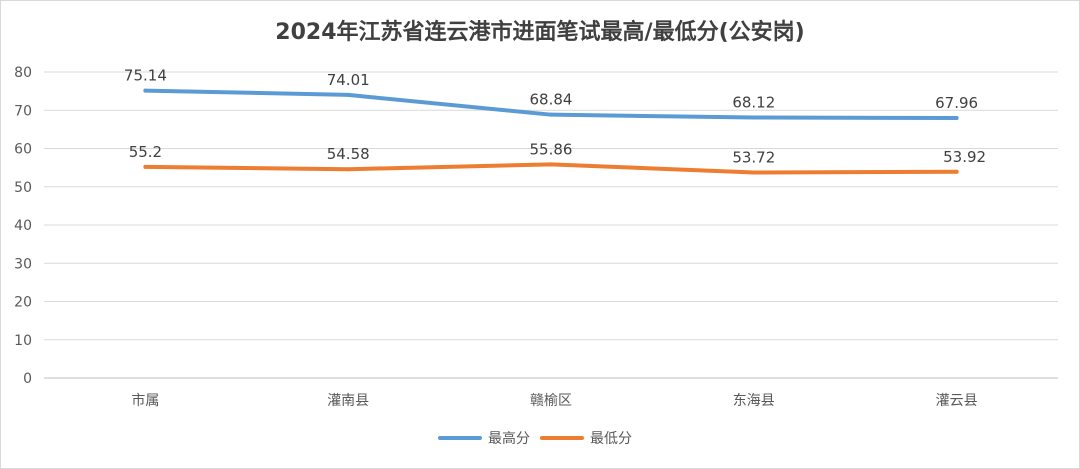 This screenshot has height=469, width=1080. I want to click on data-label: 68.84, so click(551, 100).